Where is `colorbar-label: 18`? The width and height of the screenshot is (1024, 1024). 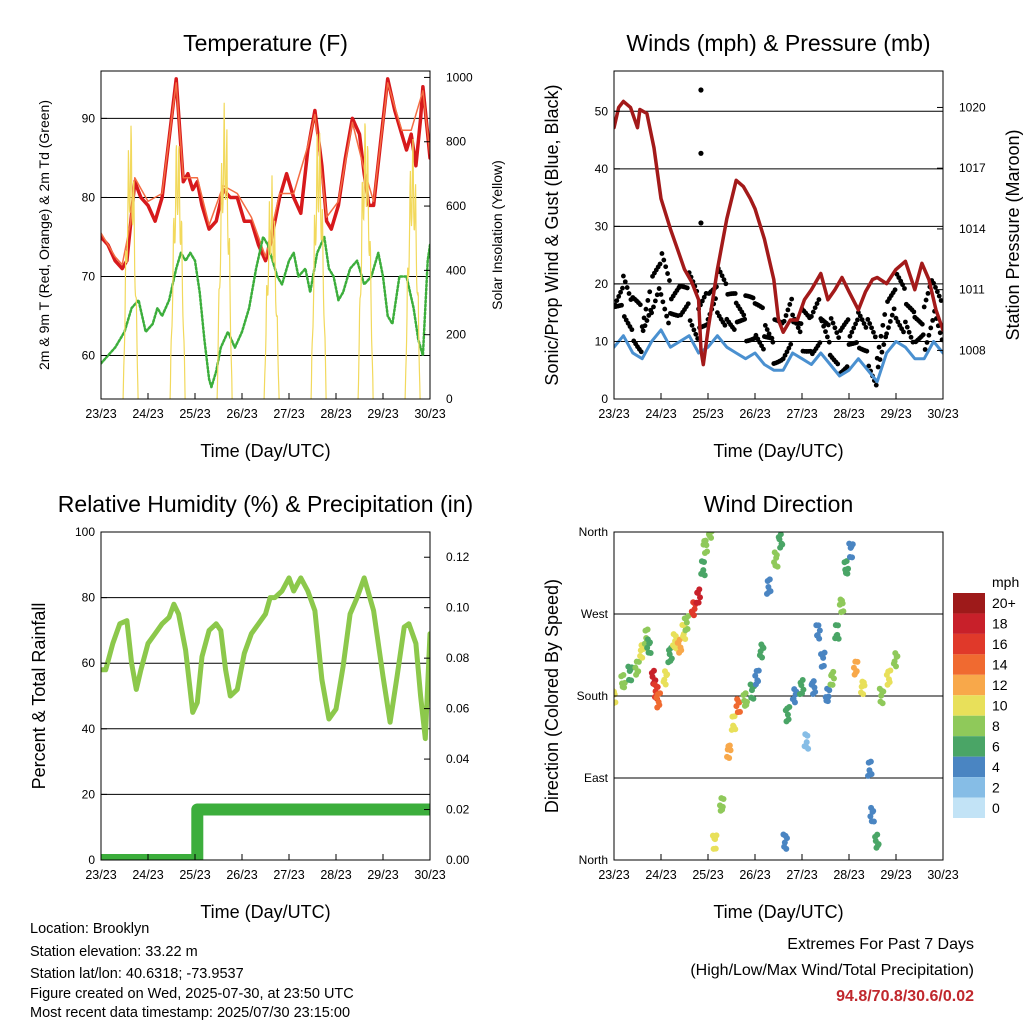 colorbar-label: 18 is located at coordinates (1000, 624).